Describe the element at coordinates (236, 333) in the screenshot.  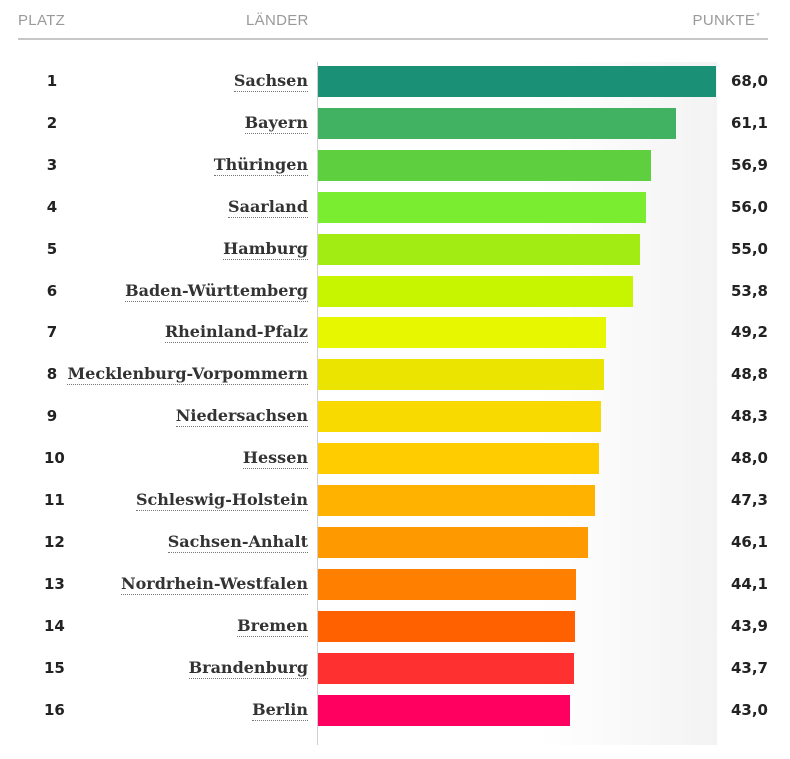
I see `country-link: Rheinland-Pfalz` at that location.